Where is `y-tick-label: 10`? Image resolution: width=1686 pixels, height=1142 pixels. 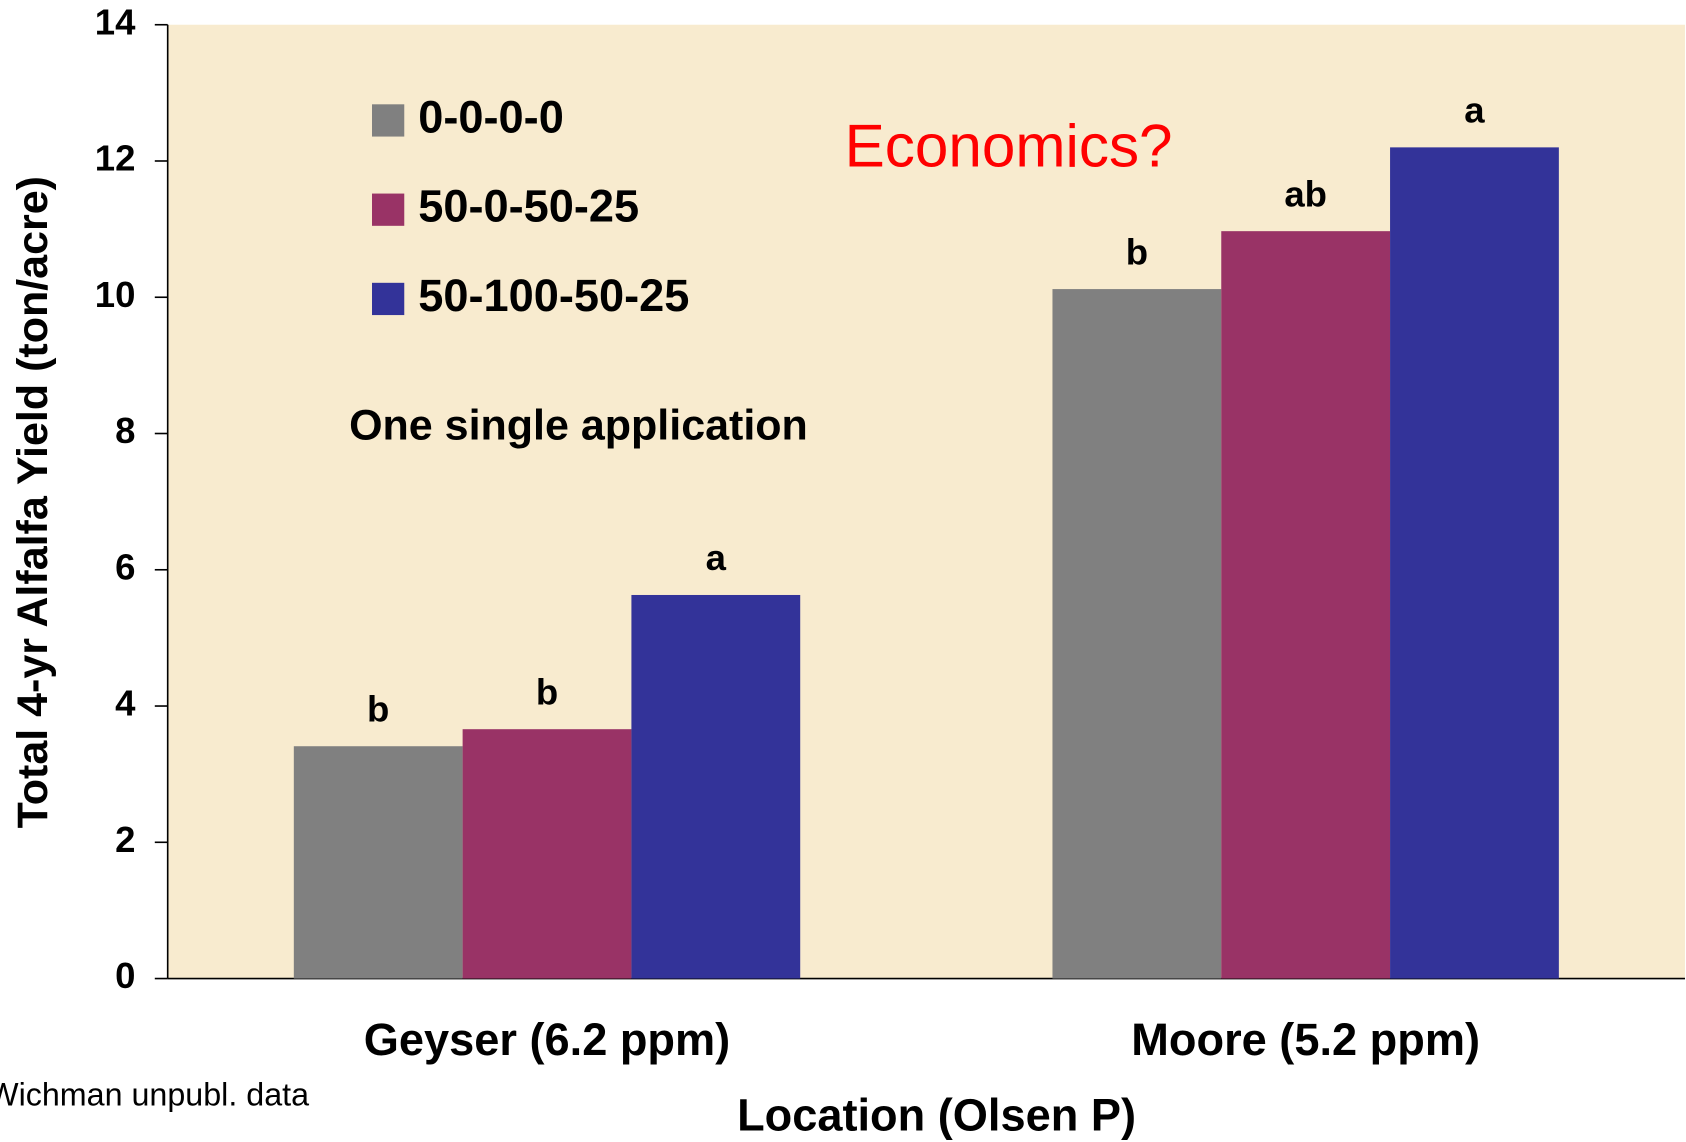 y-tick-label: 10 is located at coordinates (115, 294).